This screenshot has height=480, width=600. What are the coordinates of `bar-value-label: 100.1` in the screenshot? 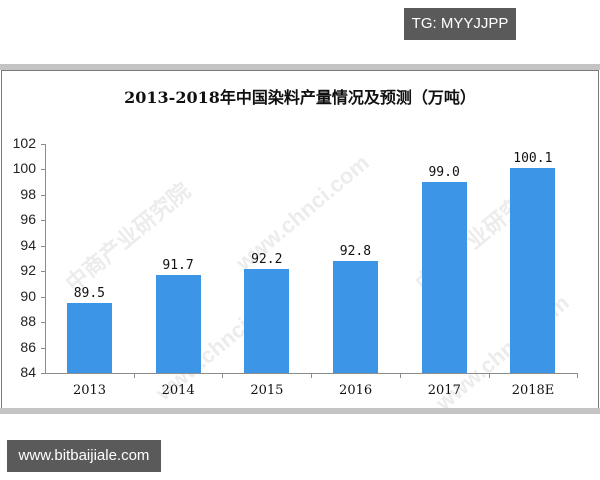 It's located at (533, 159).